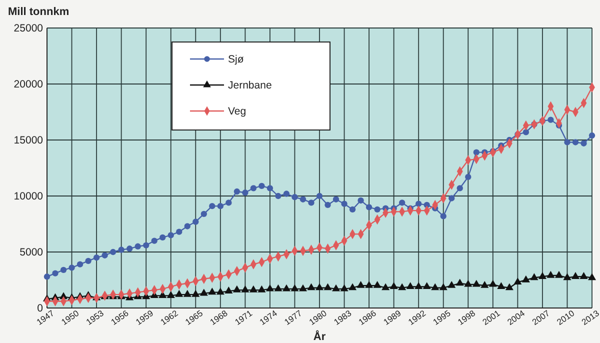 This screenshot has width=600, height=343. What do you see at coordinates (29, 28) in the screenshot?
I see `y-tick-label: 25000` at bounding box center [29, 28].